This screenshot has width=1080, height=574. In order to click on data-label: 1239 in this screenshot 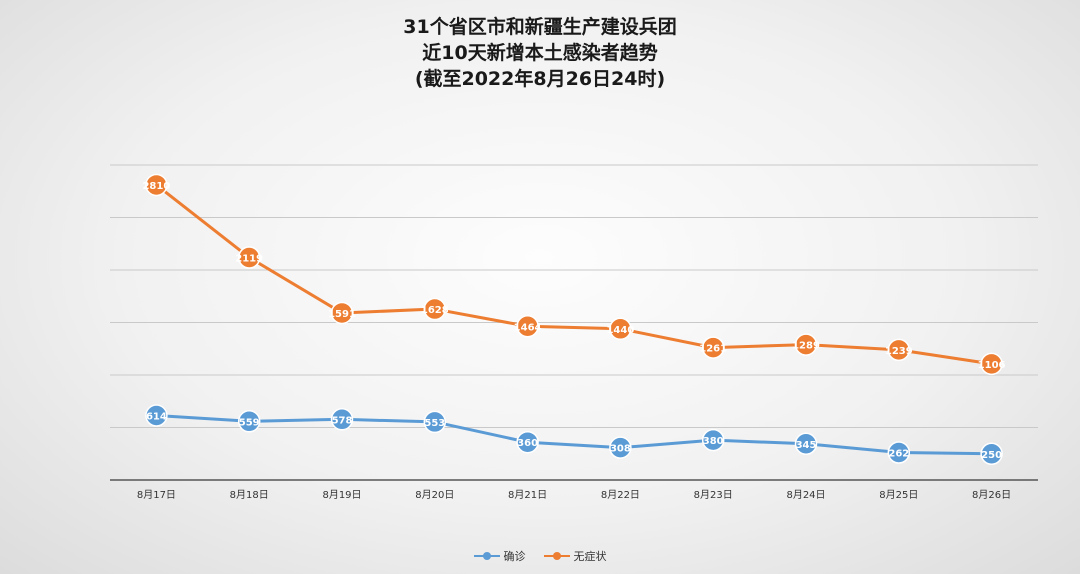, I will do `click(899, 351)`.